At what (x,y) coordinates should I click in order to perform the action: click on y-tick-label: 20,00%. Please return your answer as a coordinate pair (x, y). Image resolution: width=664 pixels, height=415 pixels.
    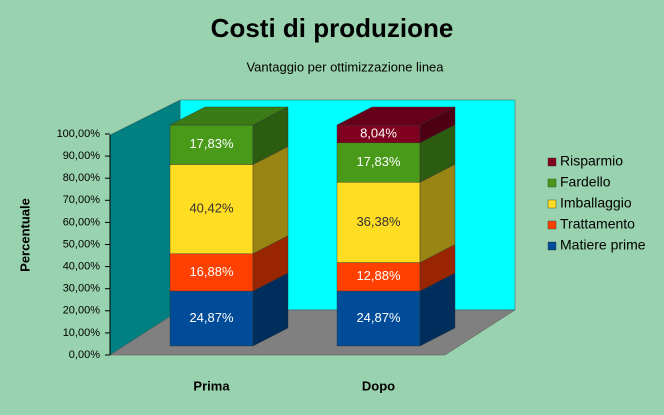
    Looking at the image, I should click on (82, 311).